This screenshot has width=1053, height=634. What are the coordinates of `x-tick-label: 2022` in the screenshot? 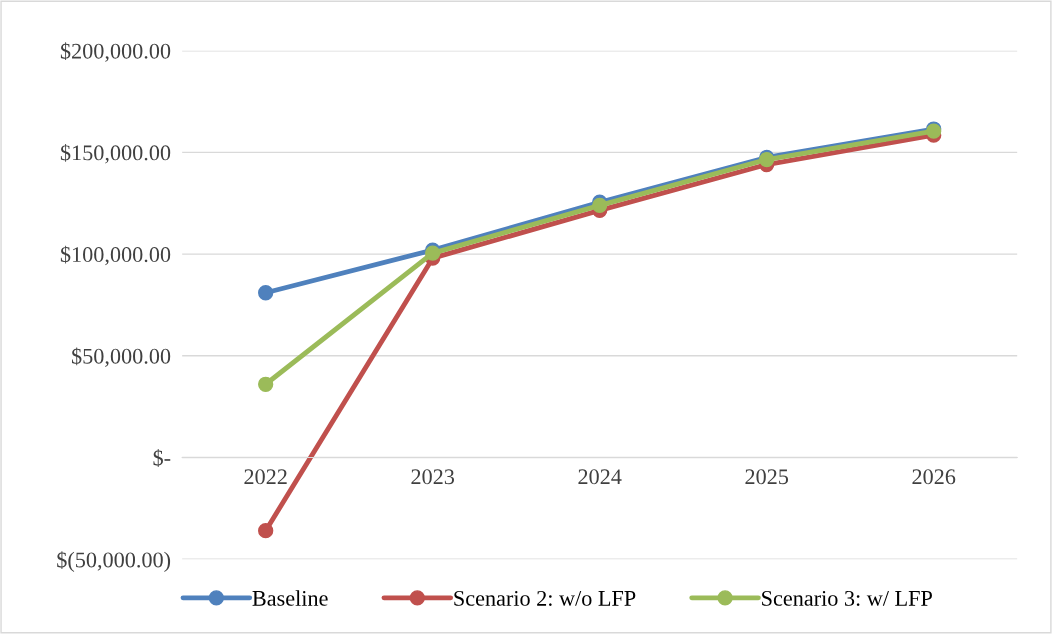 It's located at (265, 477).